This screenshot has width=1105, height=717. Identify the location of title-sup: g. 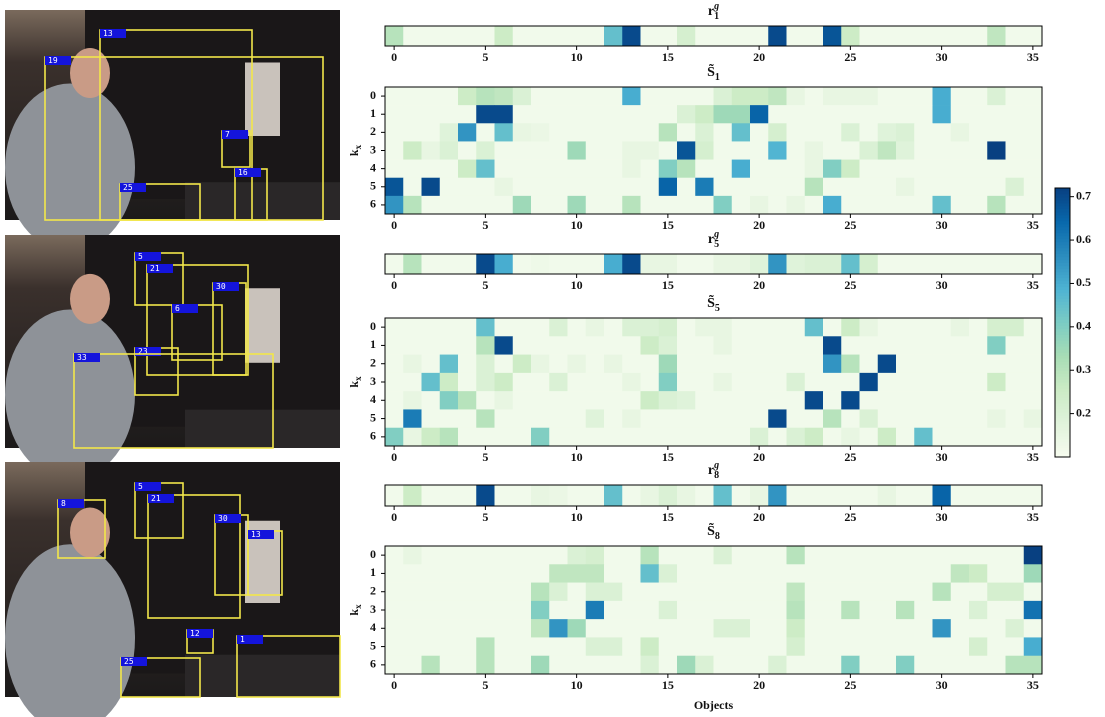
(716, 234).